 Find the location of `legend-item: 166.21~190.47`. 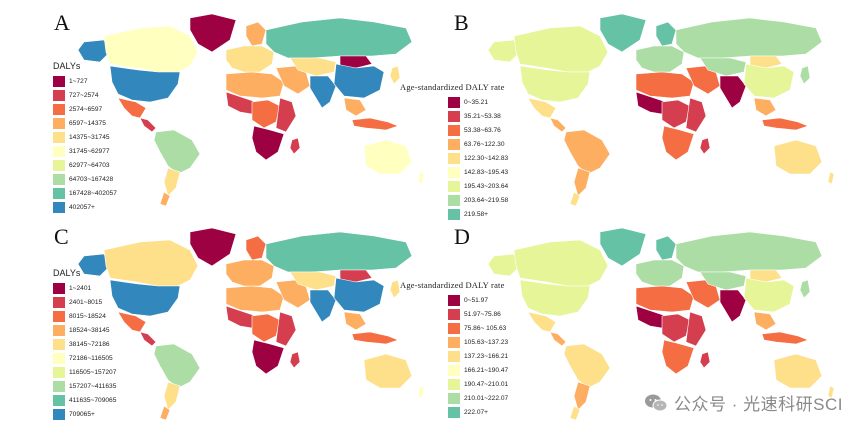

legend-item: 166.21~190.47 is located at coordinates (478, 370).